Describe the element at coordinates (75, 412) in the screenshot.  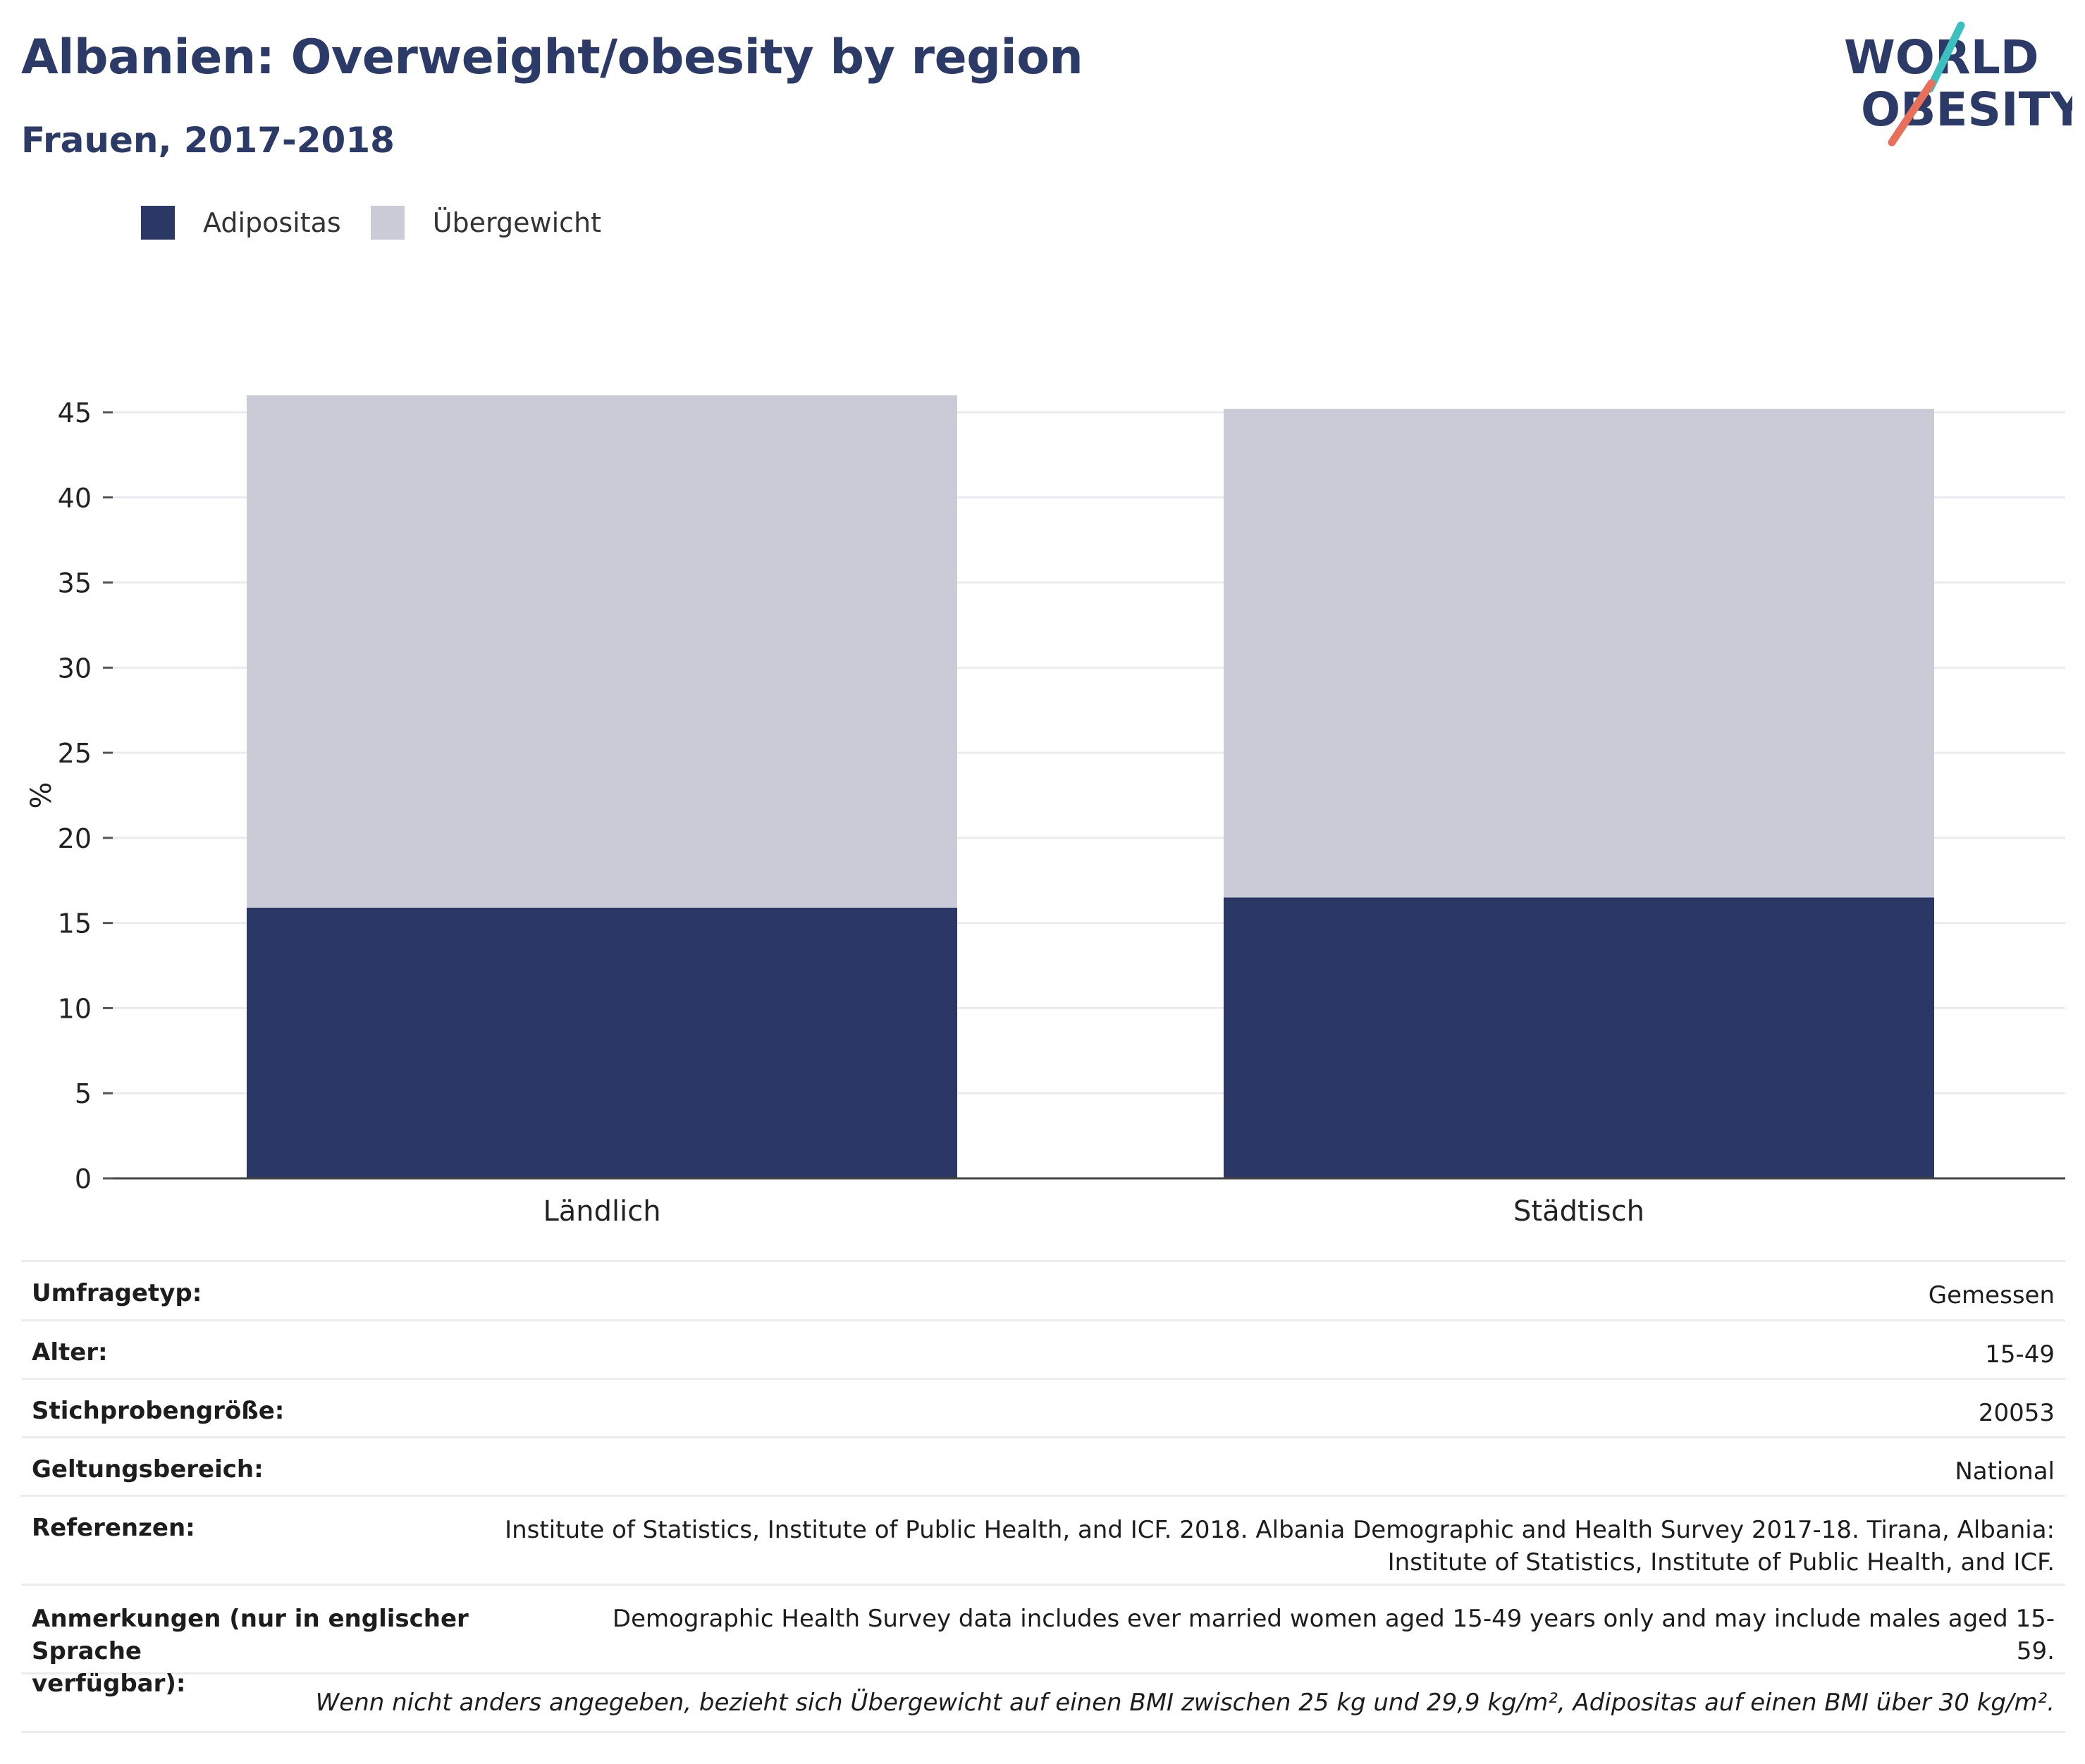
I see `y-tick-label: 45` at that location.